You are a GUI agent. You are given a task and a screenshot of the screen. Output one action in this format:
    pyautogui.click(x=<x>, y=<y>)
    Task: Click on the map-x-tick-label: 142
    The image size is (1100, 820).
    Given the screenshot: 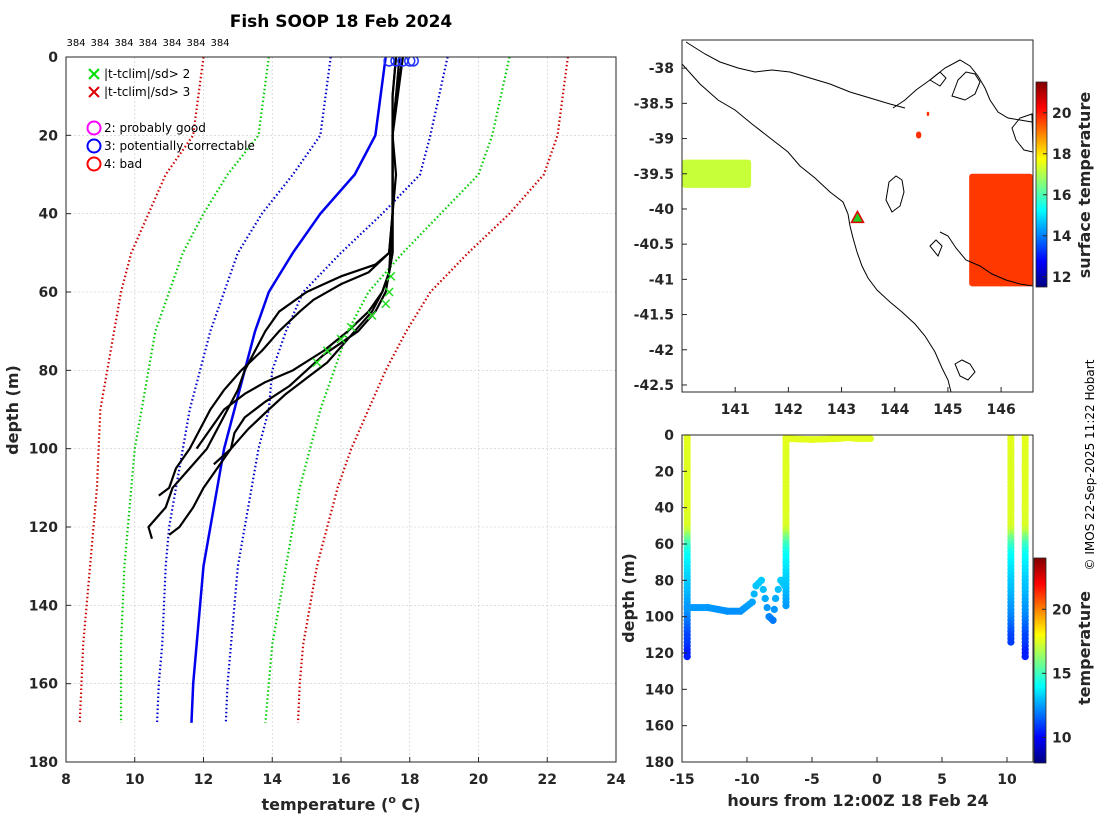 What is the action you would take?
    pyautogui.click(x=788, y=410)
    